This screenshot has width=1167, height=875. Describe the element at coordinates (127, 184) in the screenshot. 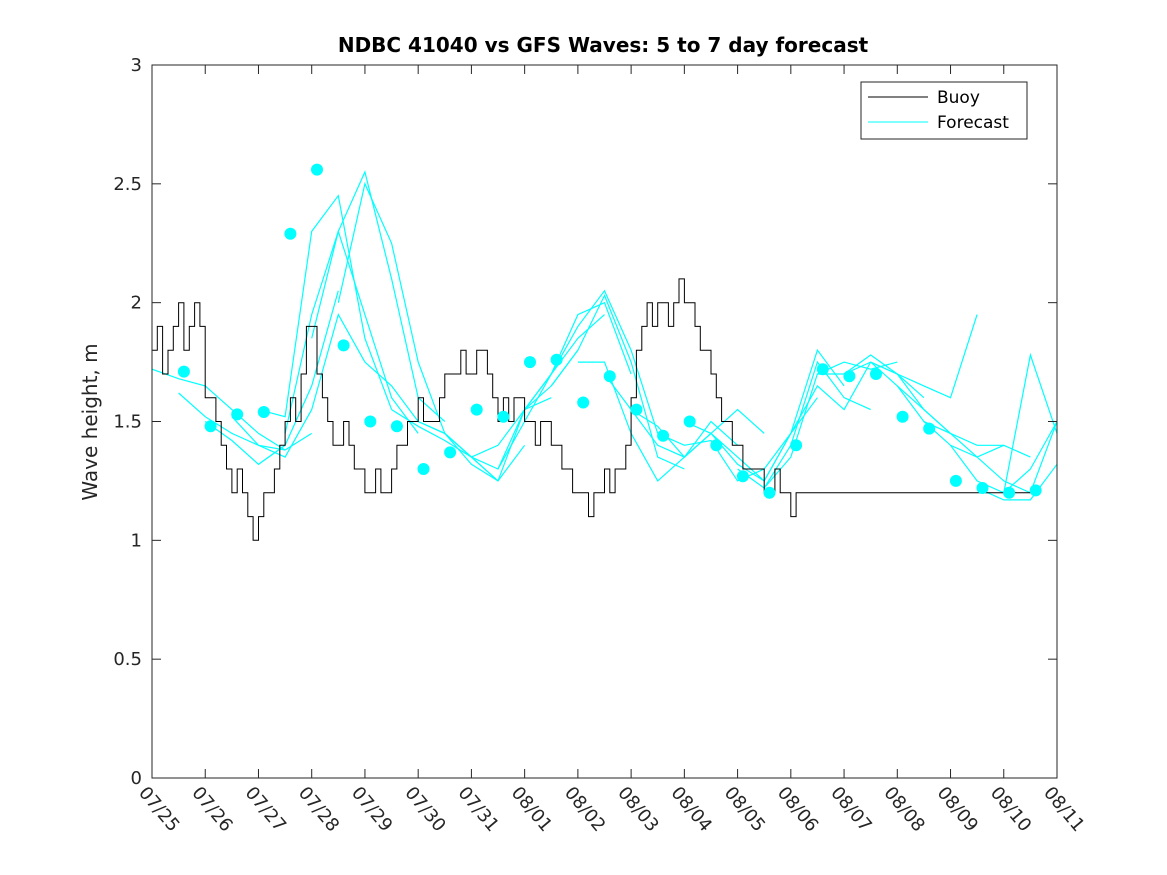

I see `y-tick-label: 2.5` at that location.